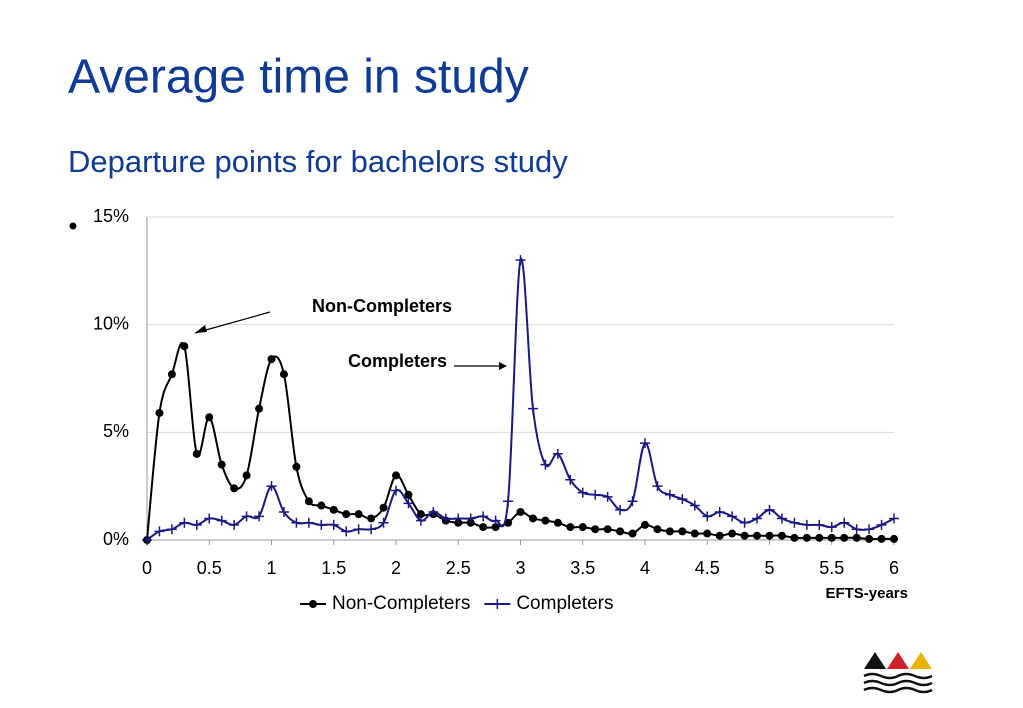 The width and height of the screenshot is (1023, 708). I want to click on x-tick-label: 0, so click(147, 568).